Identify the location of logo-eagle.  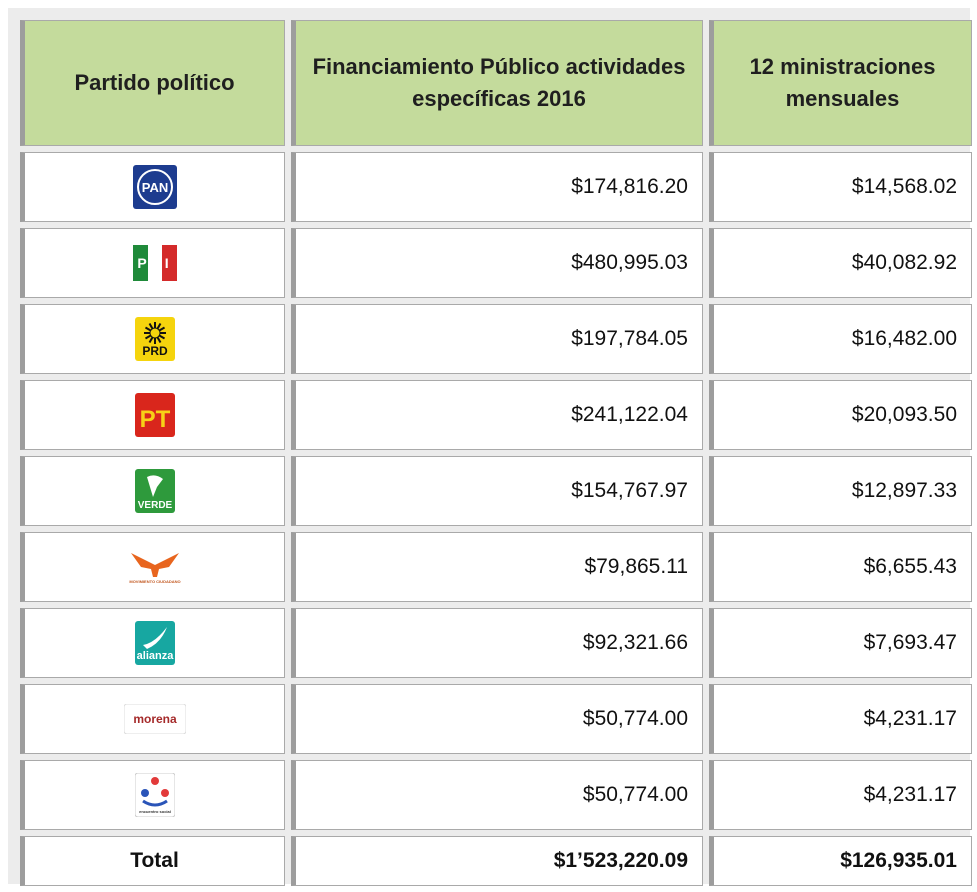
(154, 565).